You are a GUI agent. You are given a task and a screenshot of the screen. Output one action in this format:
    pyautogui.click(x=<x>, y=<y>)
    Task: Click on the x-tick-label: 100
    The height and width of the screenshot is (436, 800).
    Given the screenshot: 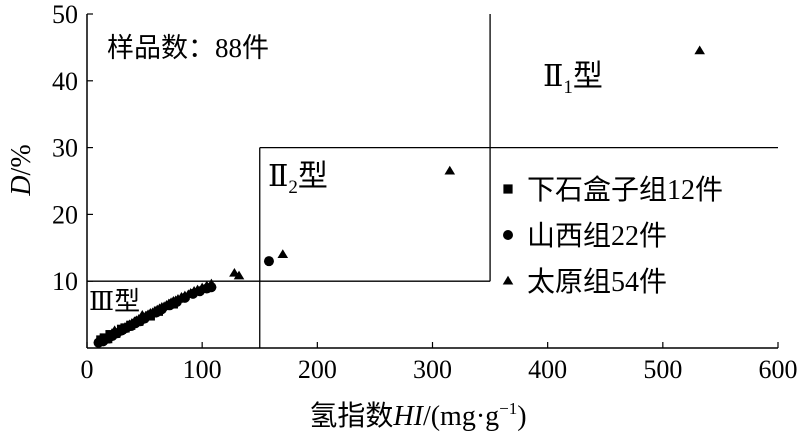 What is the action you would take?
    pyautogui.click(x=202, y=369)
    